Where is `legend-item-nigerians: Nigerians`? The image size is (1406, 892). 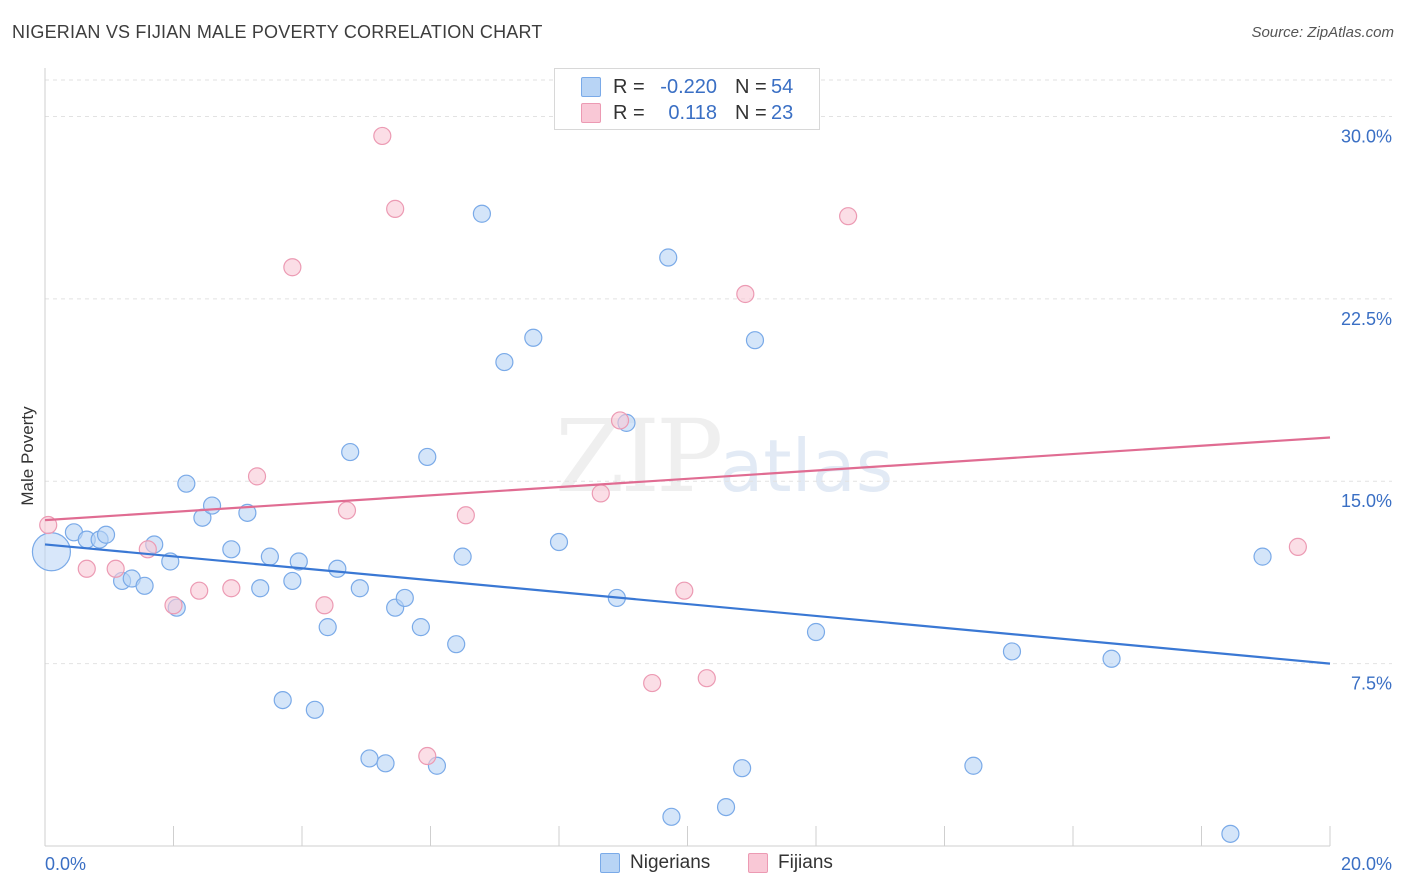
legend-item-nigerians: Nigerians is located at coordinates (655, 863).